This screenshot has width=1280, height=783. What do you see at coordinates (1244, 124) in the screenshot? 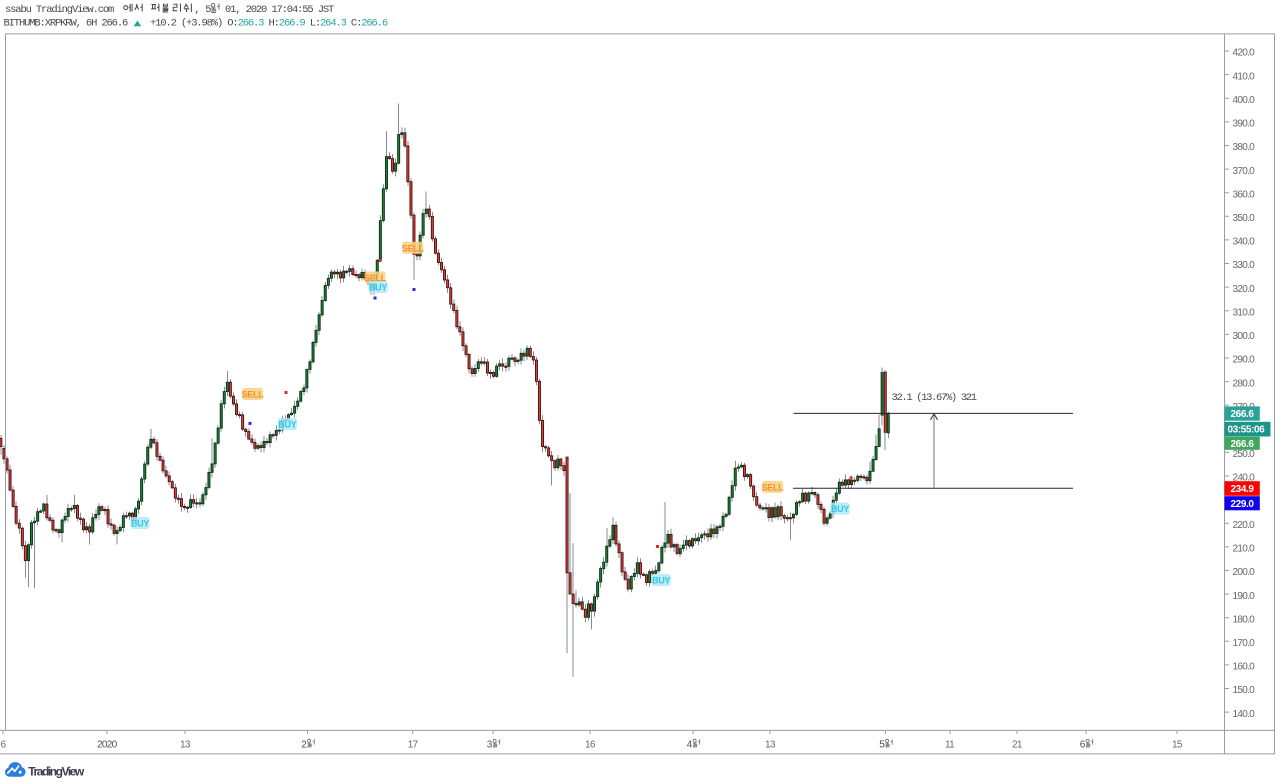
I see `svg-text: 390.0` at bounding box center [1244, 124].